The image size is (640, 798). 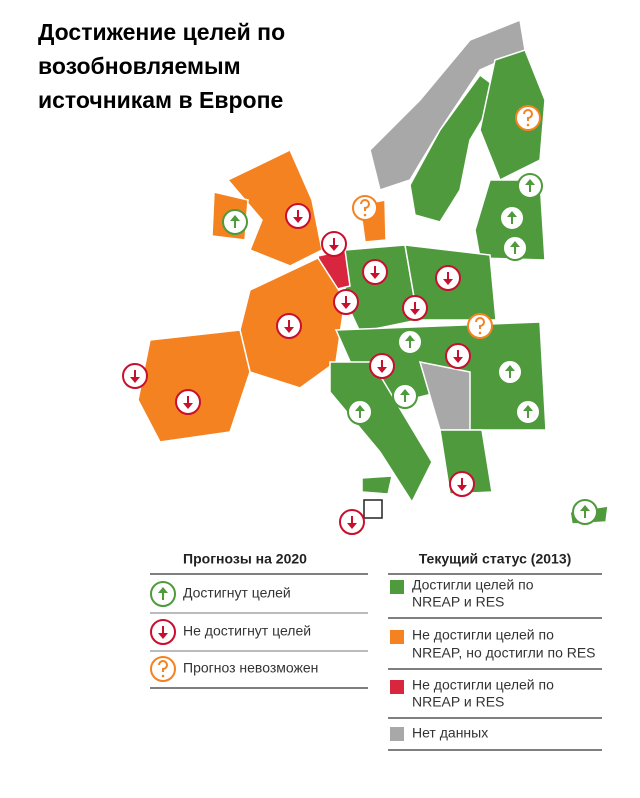 What do you see at coordinates (139, 66) in the screenshot?
I see `title-line: возобновляемым` at bounding box center [139, 66].